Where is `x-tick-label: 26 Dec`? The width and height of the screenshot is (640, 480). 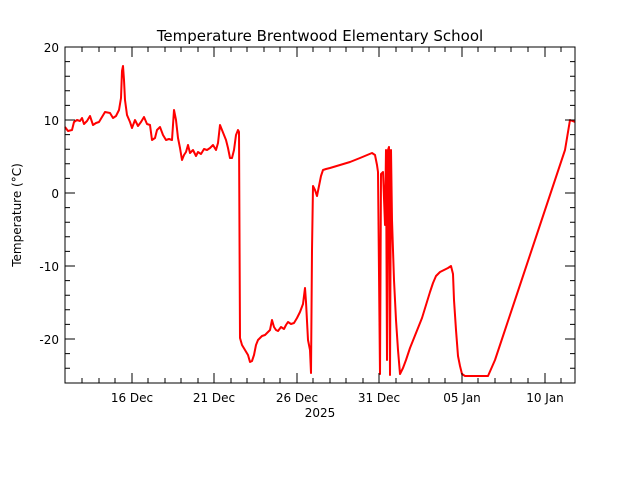
x-tick-label: 26 Dec is located at coordinates (297, 398).